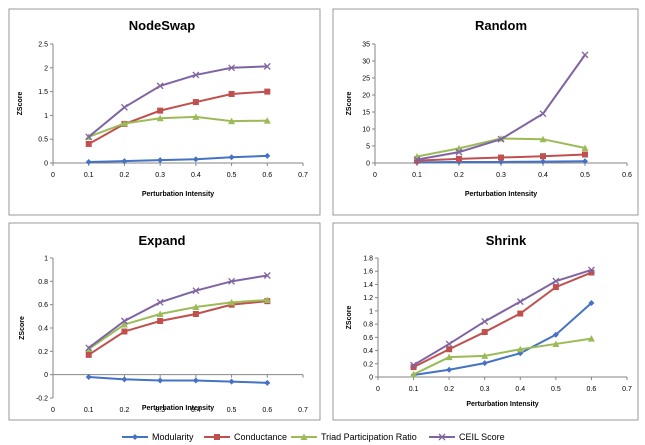 Image resolution: width=645 pixels, height=445 pixels. Describe the element at coordinates (43, 352) in the screenshot. I see `y-tick-label: 0.2` at that location.